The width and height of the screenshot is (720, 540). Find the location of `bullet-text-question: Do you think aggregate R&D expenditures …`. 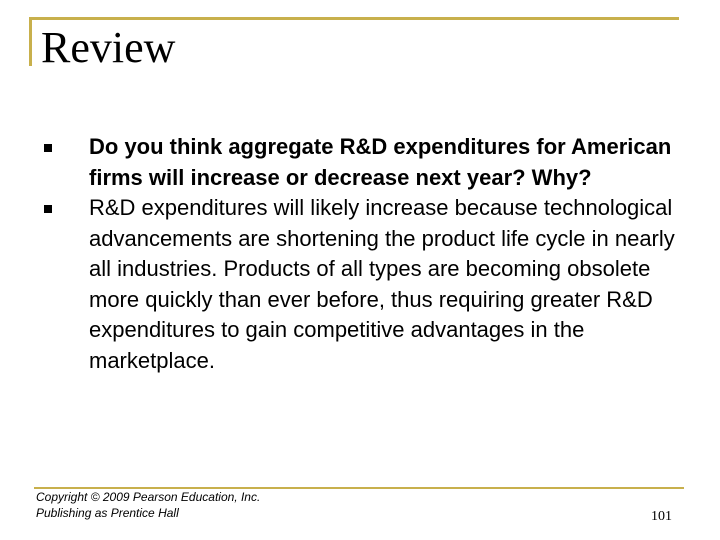

bullet-text-question: Do you think aggregate R&D expenditures … is located at coordinates (380, 162).